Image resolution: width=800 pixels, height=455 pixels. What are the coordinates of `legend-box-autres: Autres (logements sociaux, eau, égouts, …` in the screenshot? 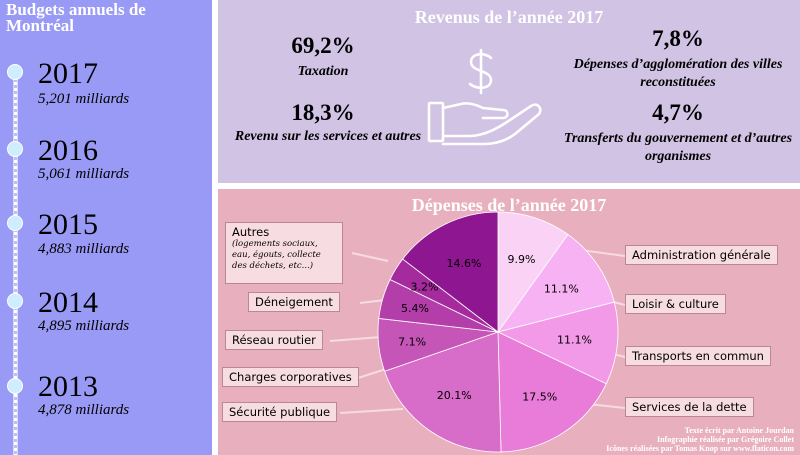 It's located at (284, 253).